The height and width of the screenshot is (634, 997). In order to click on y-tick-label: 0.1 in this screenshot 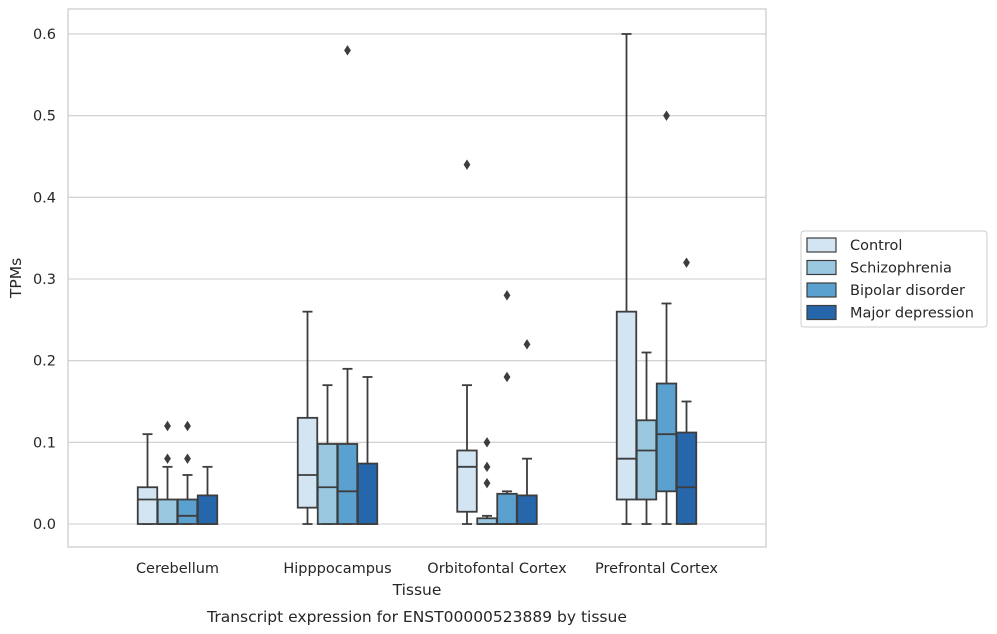, I will do `click(44, 443)`.